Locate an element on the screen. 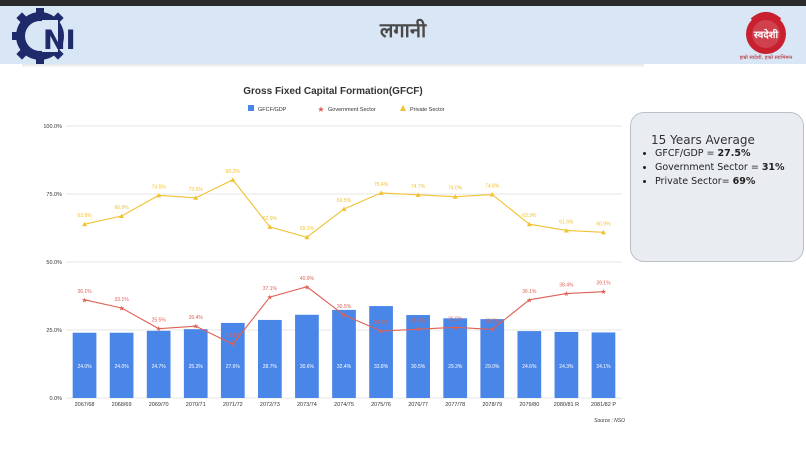 The height and width of the screenshot is (457, 806). bar-data-label: 27.6% is located at coordinates (233, 367).